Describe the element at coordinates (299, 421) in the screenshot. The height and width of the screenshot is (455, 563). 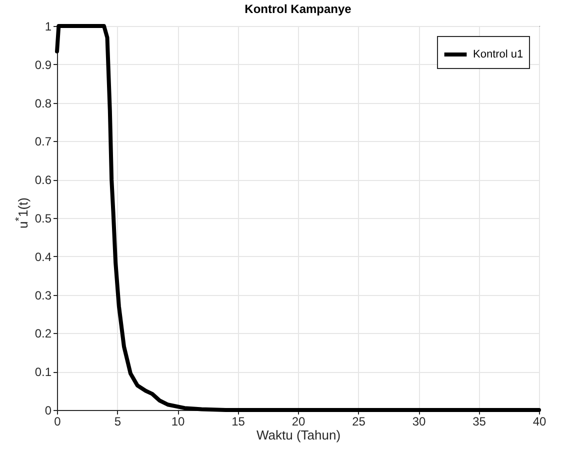
I see `x-tick-label: 20` at that location.